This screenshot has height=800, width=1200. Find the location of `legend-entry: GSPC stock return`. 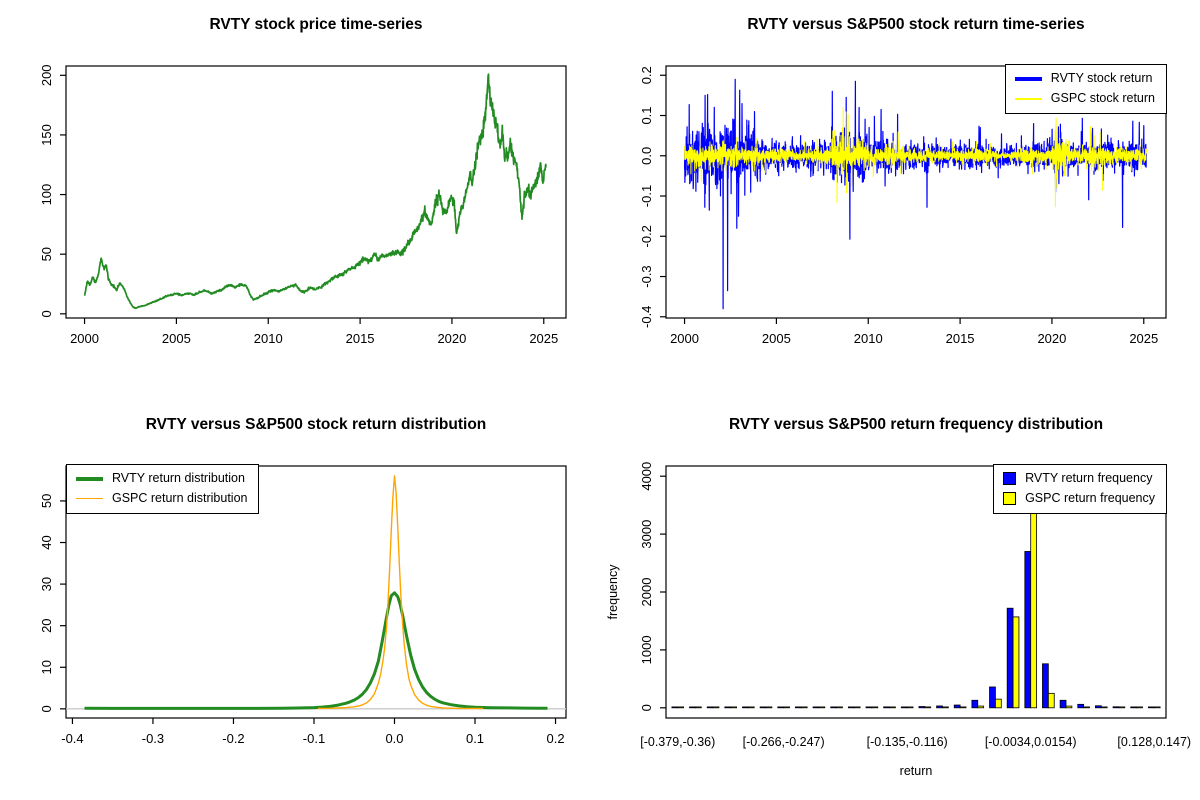

legend-entry: GSPC stock return is located at coordinates (1084, 98).